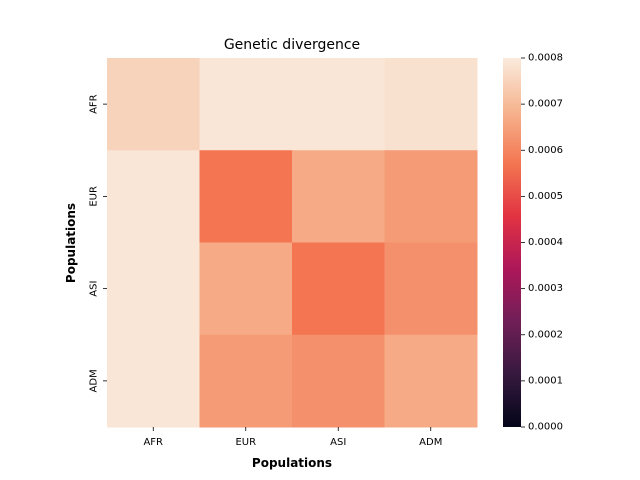 The width and height of the screenshot is (640, 480). What do you see at coordinates (545, 334) in the screenshot?
I see `colorbar-tick-label: 0.0002` at bounding box center [545, 334].